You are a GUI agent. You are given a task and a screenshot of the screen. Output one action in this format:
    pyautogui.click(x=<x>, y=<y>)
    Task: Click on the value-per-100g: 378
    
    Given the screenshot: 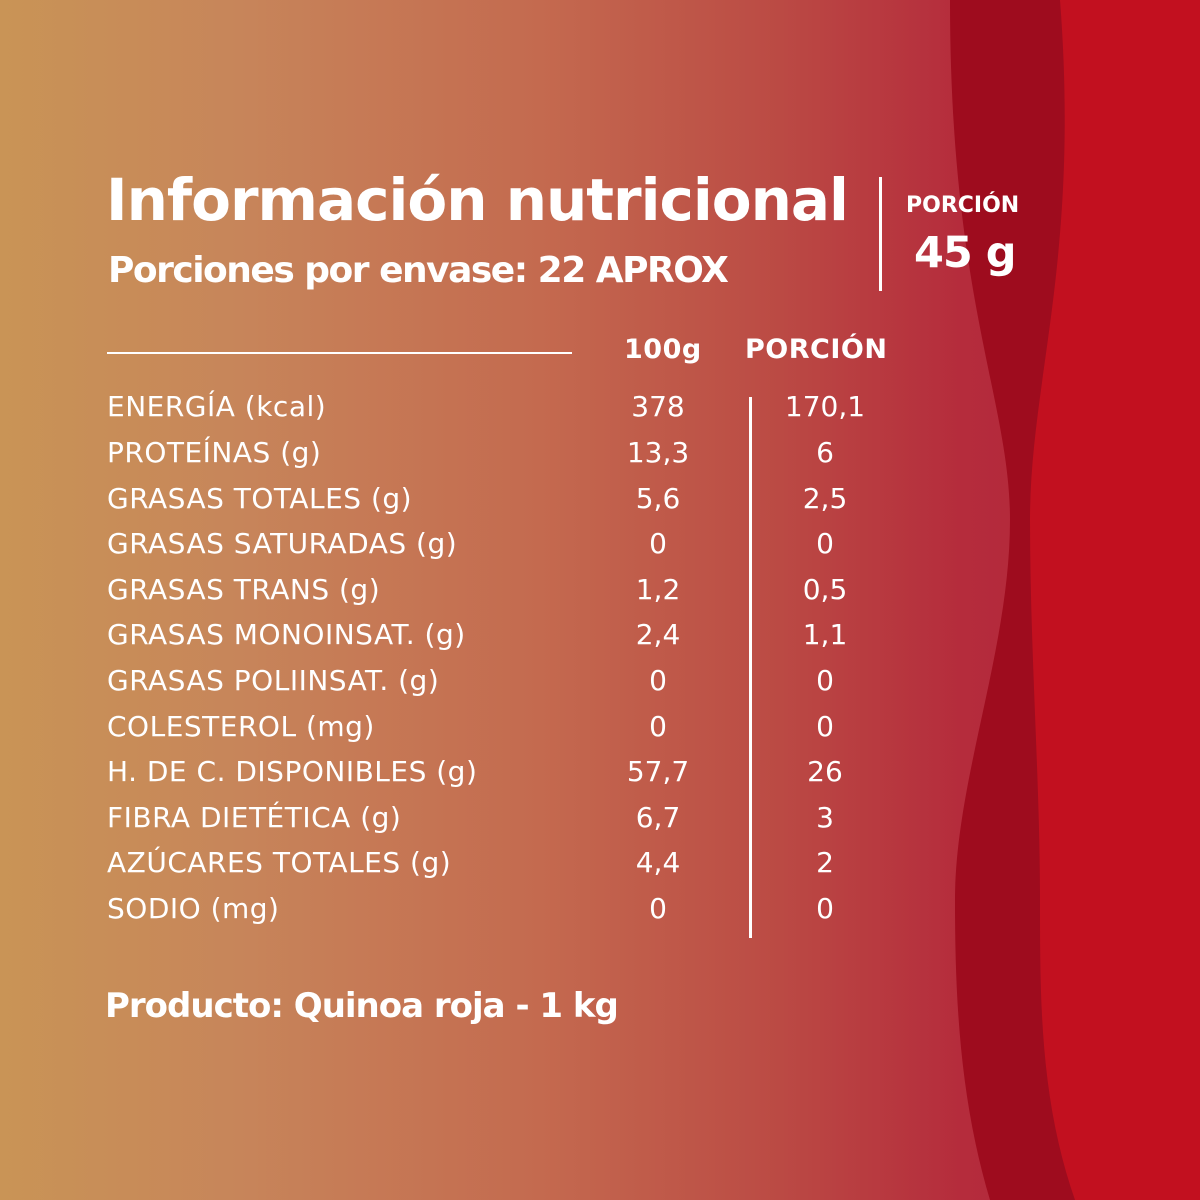 What is the action you would take?
    pyautogui.click(x=658, y=406)
    